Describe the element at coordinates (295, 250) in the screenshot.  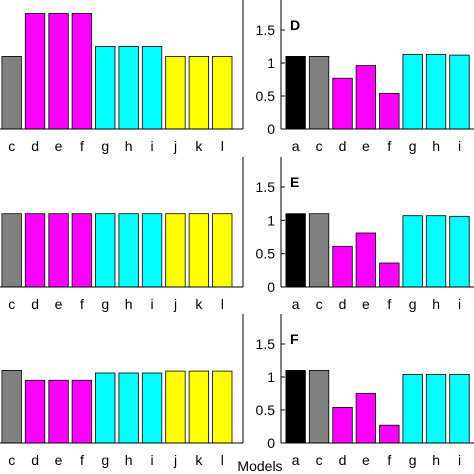
I see `bar-a` at that location.